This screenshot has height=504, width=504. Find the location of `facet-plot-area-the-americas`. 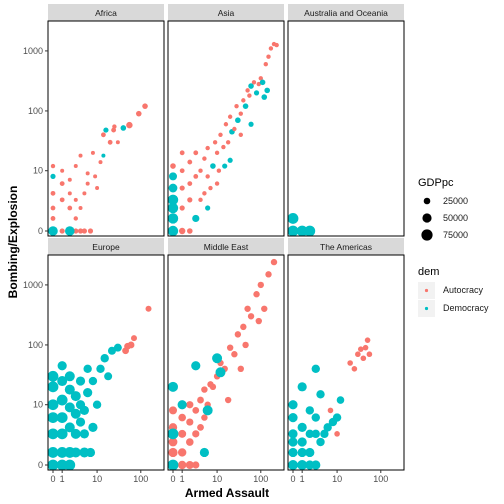

facet-plot-area-the-americas is located at coordinates (346, 362).